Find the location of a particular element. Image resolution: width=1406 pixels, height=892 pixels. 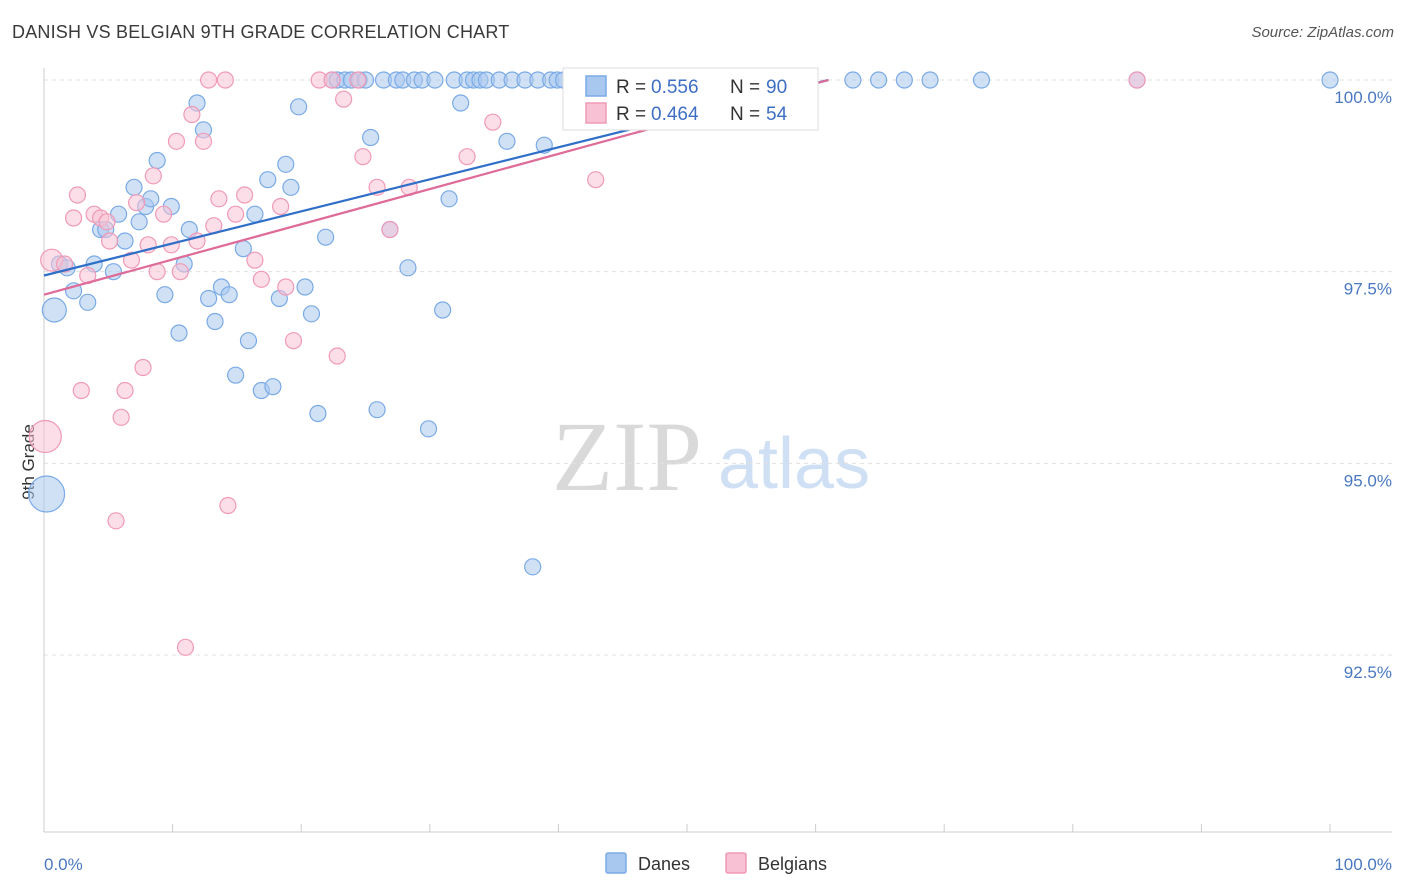

legend-swatch-belgians is located at coordinates (596, 113).